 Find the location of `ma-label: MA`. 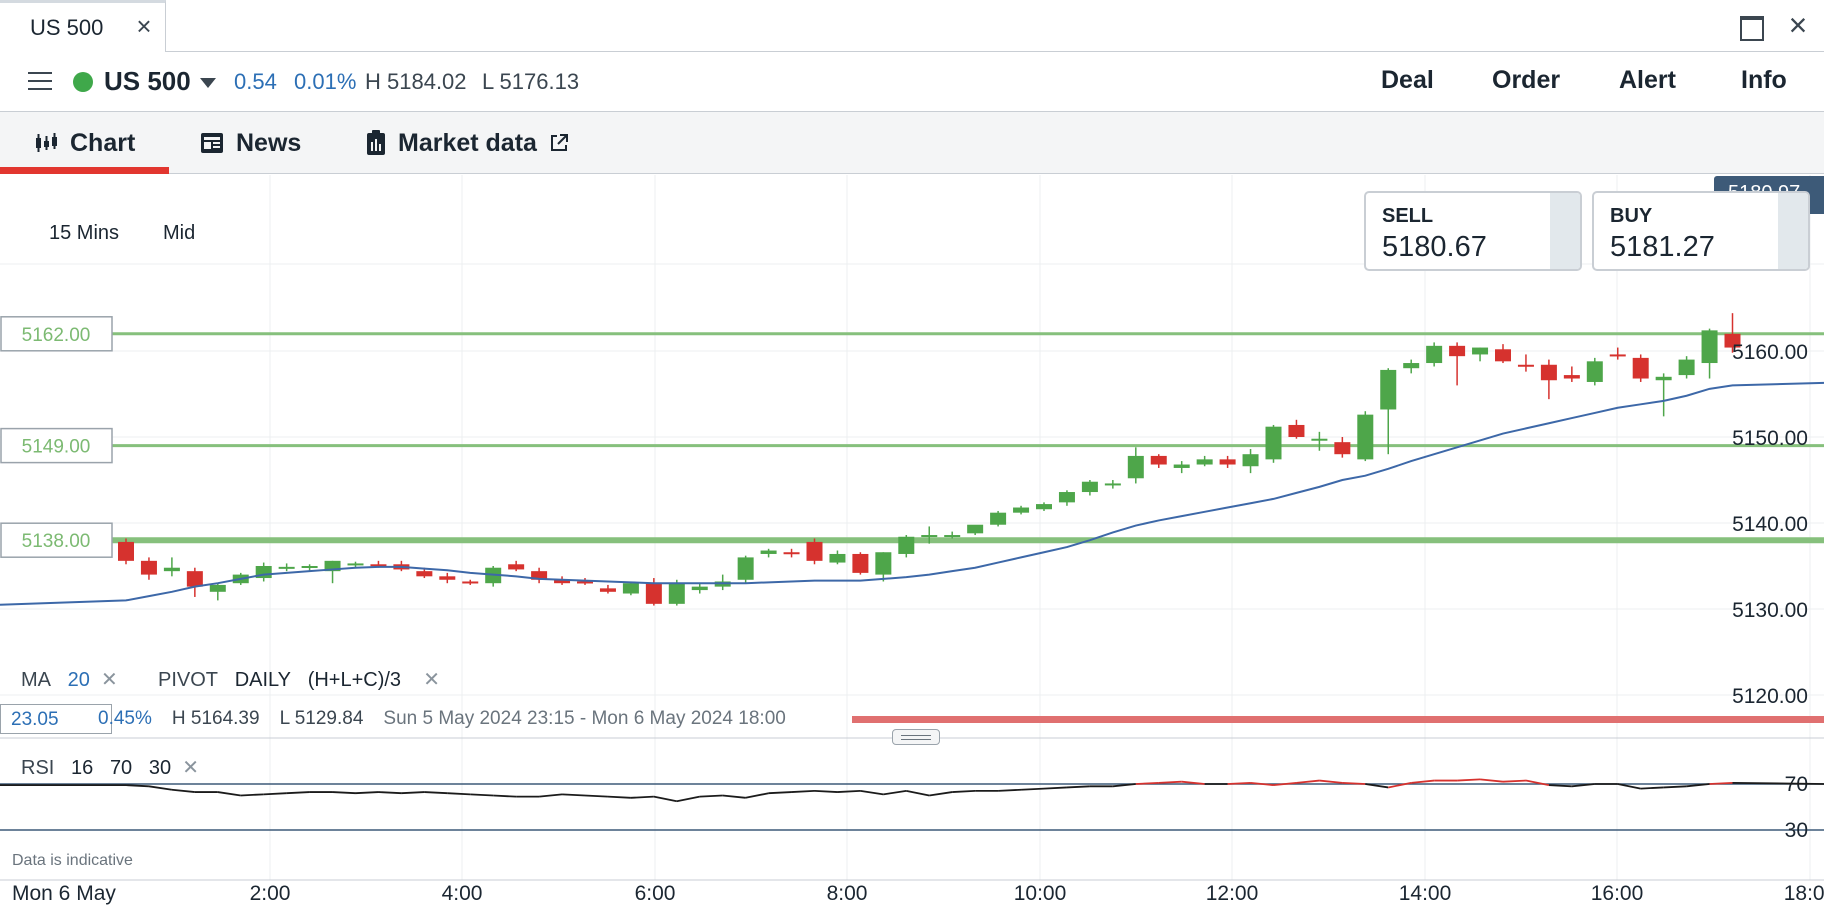

ma-label: MA is located at coordinates (36, 680).